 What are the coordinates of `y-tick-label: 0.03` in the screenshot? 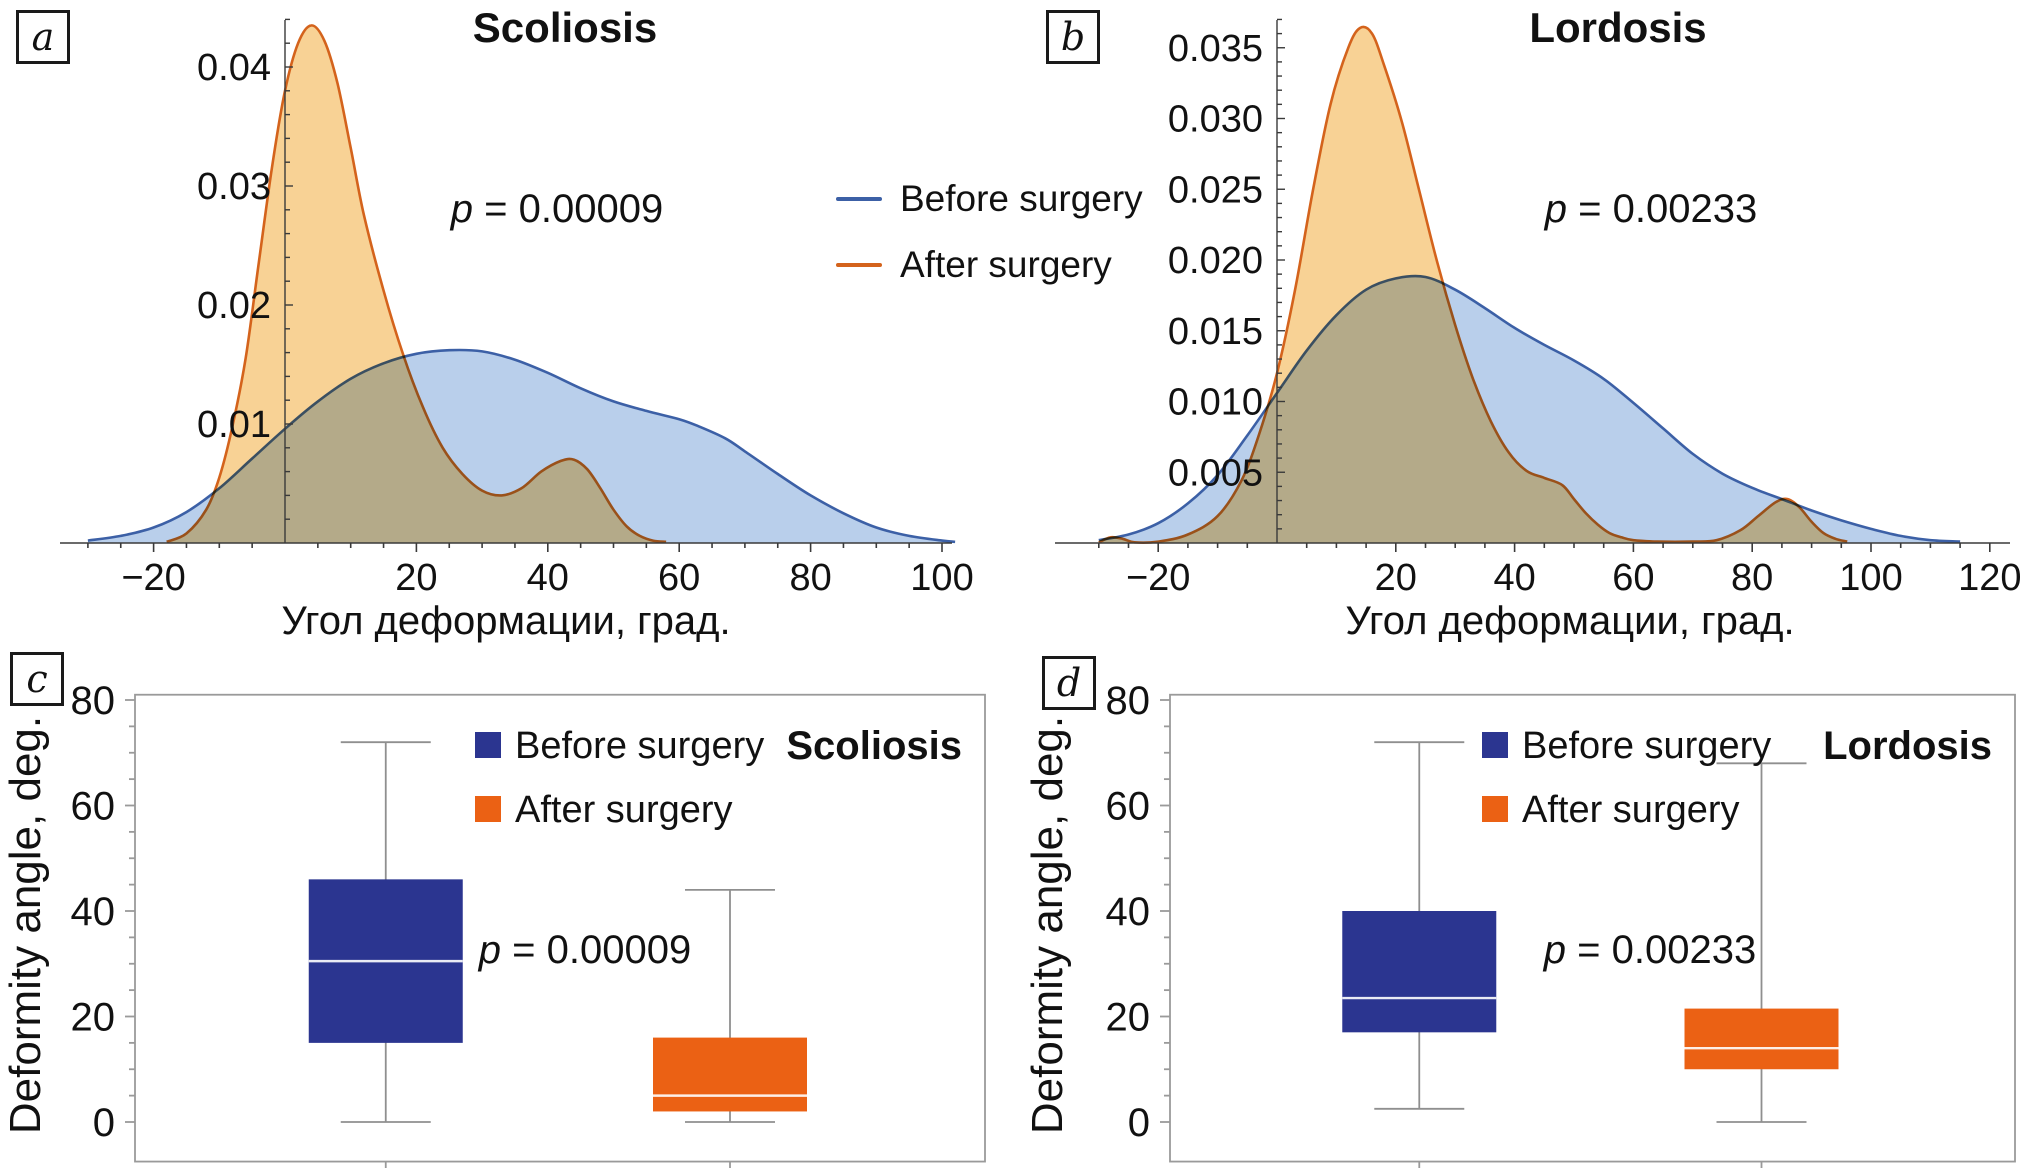 It's located at (234, 187).